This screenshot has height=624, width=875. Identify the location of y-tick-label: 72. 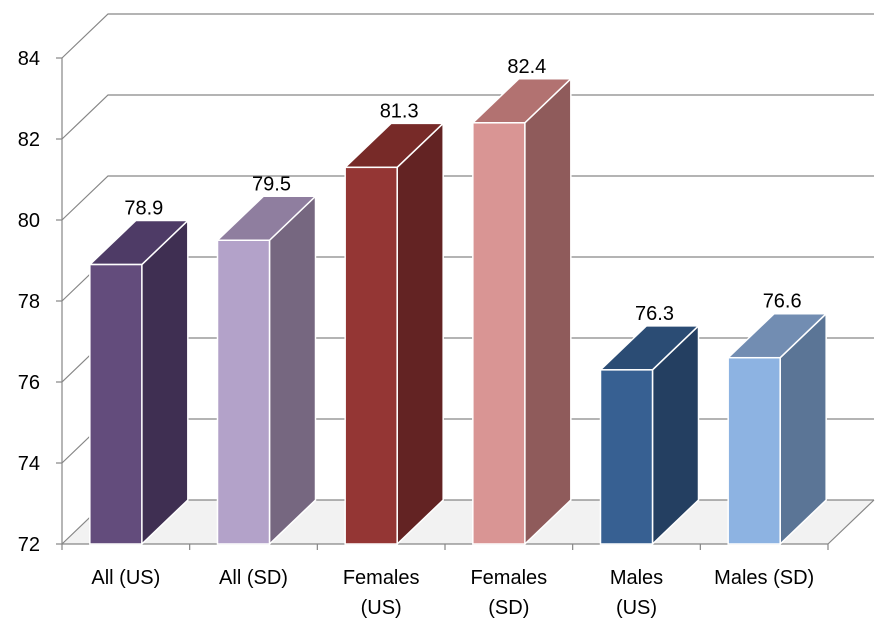
(29, 545).